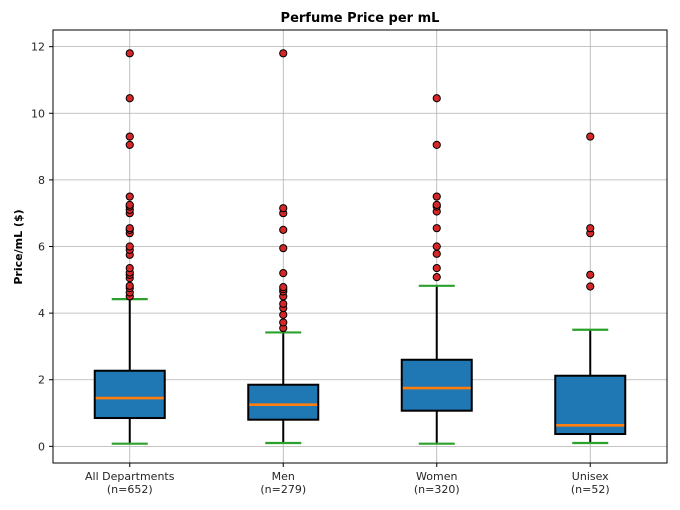 This screenshot has width=680, height=510. What do you see at coordinates (437, 489) in the screenshot?
I see `category-count-label: (n=320)` at bounding box center [437, 489].